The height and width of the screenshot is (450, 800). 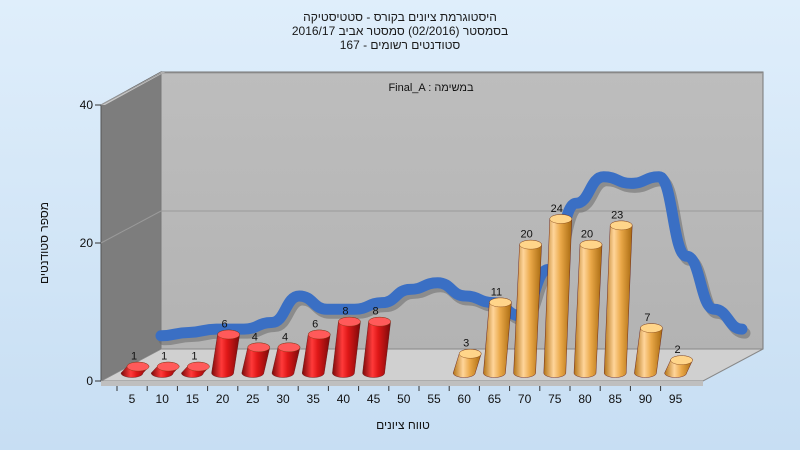 What do you see at coordinates (465, 399) in the screenshot?
I see `x-tick-label: 60` at bounding box center [465, 399].